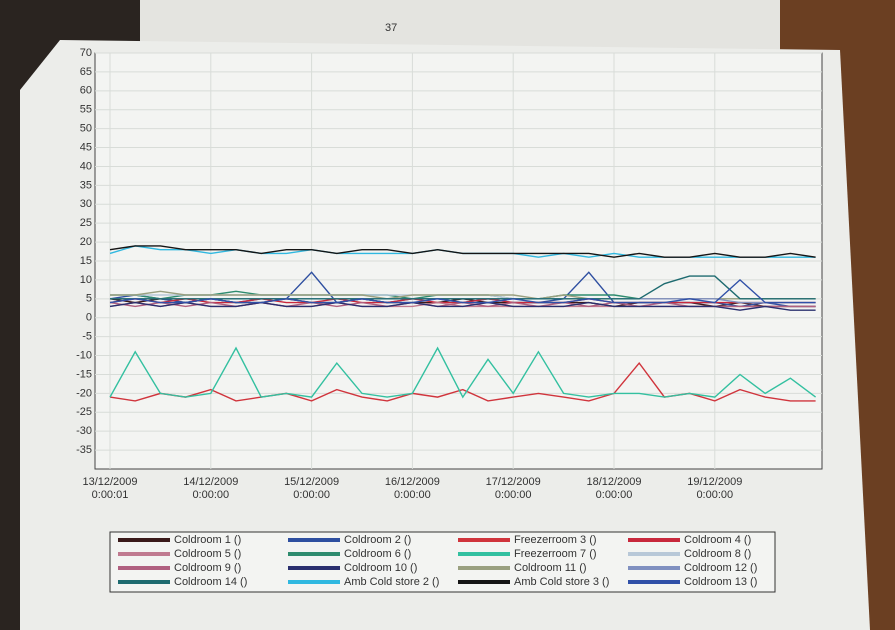  What do you see at coordinates (717, 540) in the screenshot?
I see `legend-label: Coldroom 4 ()` at bounding box center [717, 540].